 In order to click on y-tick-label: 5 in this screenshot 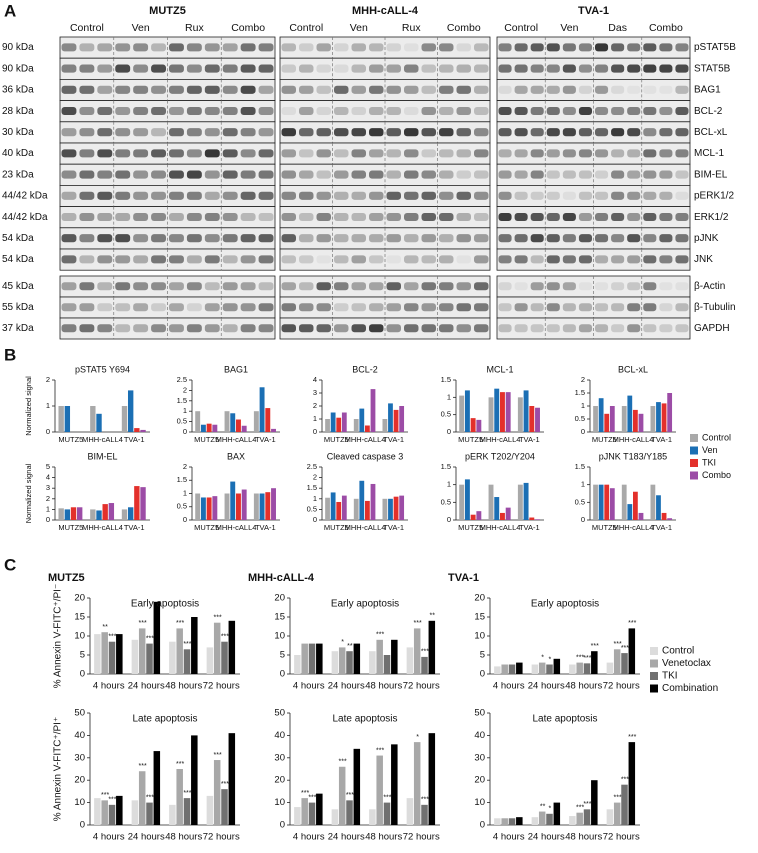, I will do `click(482, 655)`.